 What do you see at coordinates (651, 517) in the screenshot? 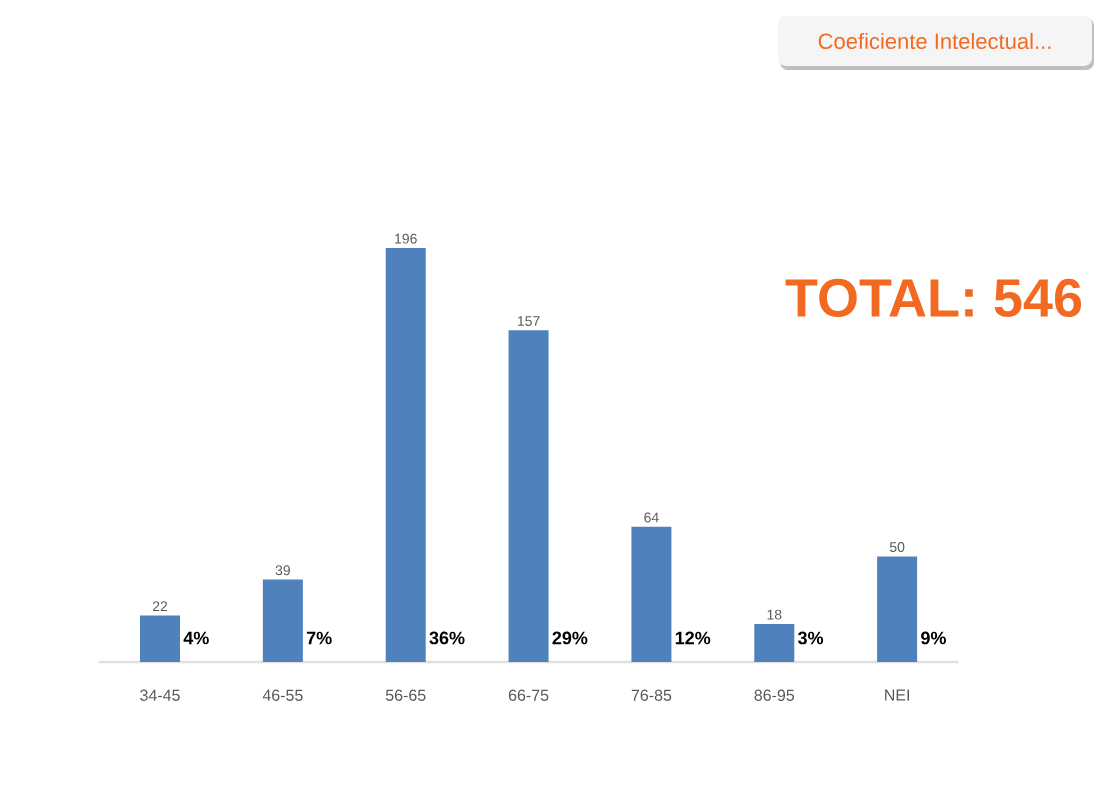
I see `data-label: 64` at bounding box center [651, 517].